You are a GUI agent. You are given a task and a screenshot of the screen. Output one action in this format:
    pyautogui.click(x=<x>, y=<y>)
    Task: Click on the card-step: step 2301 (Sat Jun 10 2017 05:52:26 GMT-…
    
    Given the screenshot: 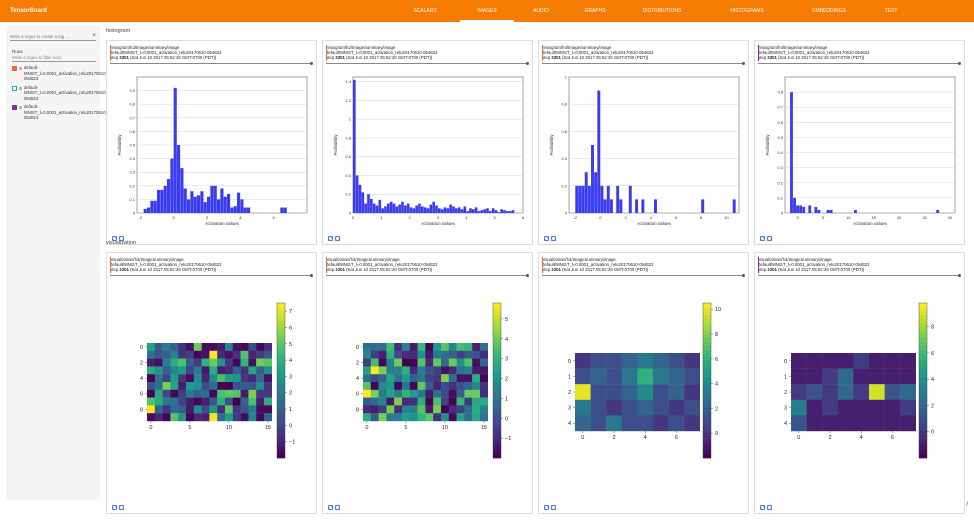 What is the action you would take?
    pyautogui.click(x=859, y=57)
    